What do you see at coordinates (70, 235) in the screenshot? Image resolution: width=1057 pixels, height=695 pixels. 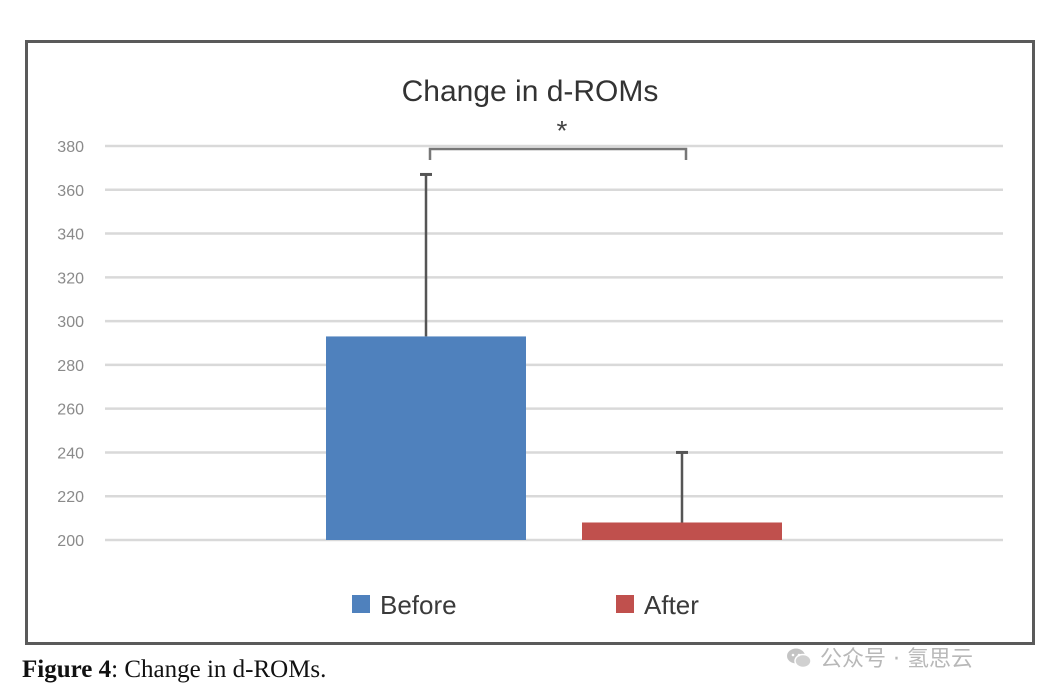 I see `y-tick-label: 340` at bounding box center [70, 235].